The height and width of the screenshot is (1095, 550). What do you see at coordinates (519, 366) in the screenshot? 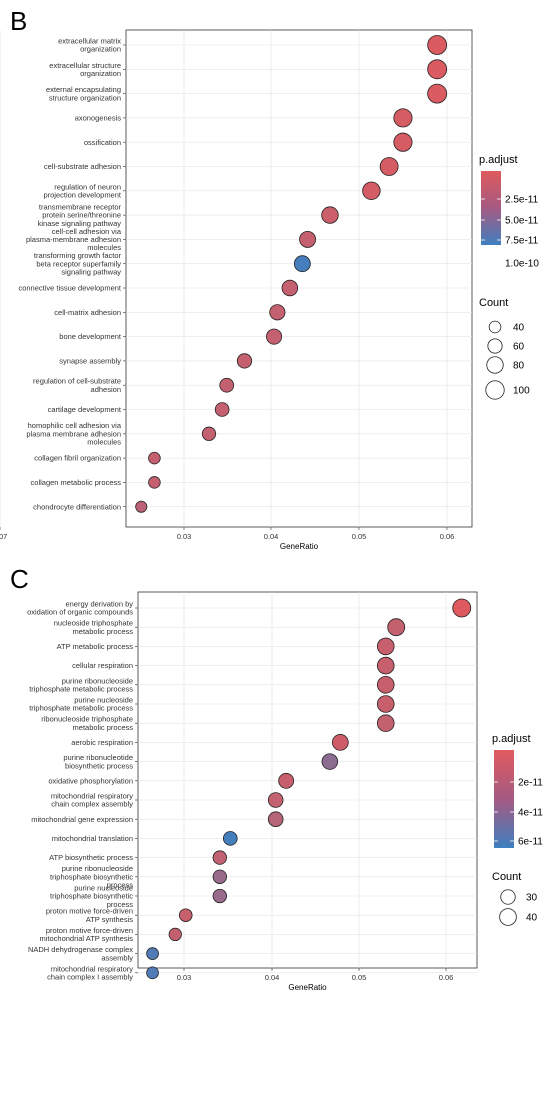
I see `size-legend-label: 80` at bounding box center [519, 366].